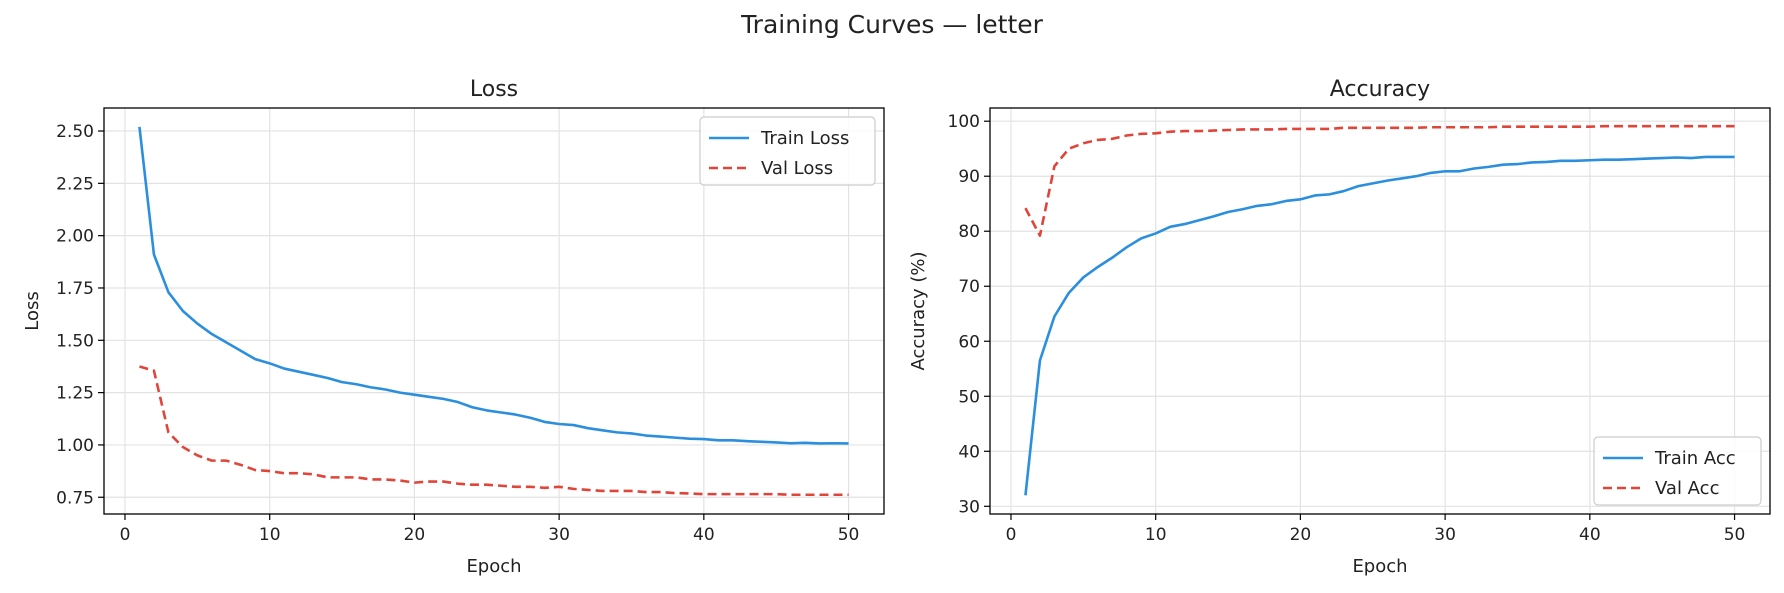 This screenshot has height=593, width=1784. Describe the element at coordinates (75, 184) in the screenshot. I see `loss-y-tick-label: 2.25` at that location.